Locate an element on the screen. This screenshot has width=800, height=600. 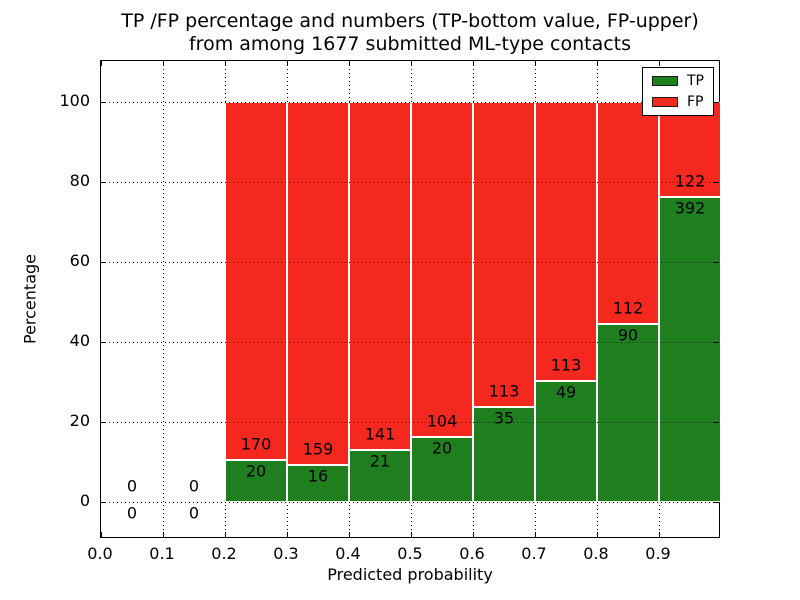
y-tick-label: 100 is located at coordinates (74, 100).